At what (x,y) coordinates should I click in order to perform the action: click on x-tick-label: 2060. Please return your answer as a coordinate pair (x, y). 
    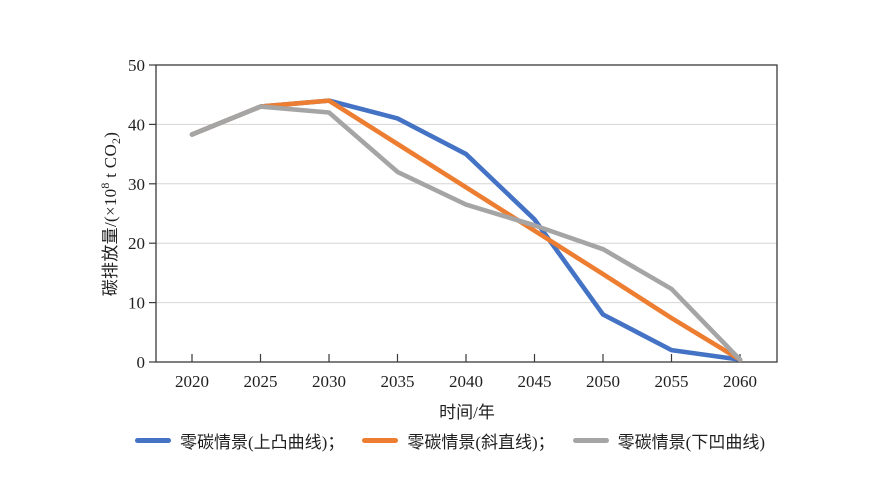
    Looking at the image, I should click on (740, 381).